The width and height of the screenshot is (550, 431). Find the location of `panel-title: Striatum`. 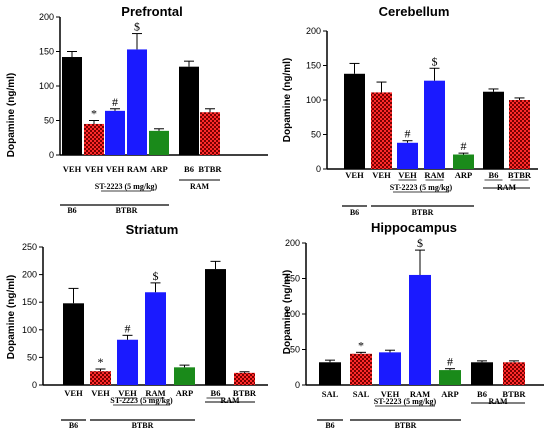

panel-title: Striatum is located at coordinates (152, 229).